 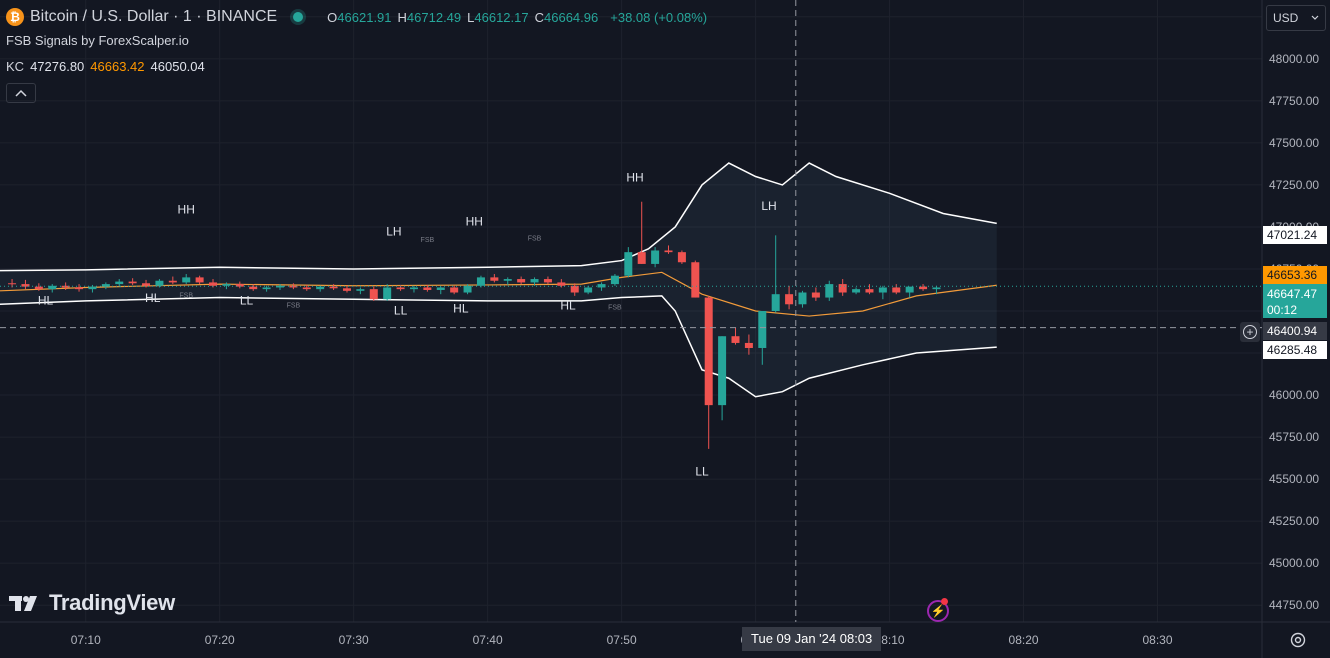 What do you see at coordinates (434, 17) in the screenshot?
I see `ohlc-high-value: 46712.49` at bounding box center [434, 17].